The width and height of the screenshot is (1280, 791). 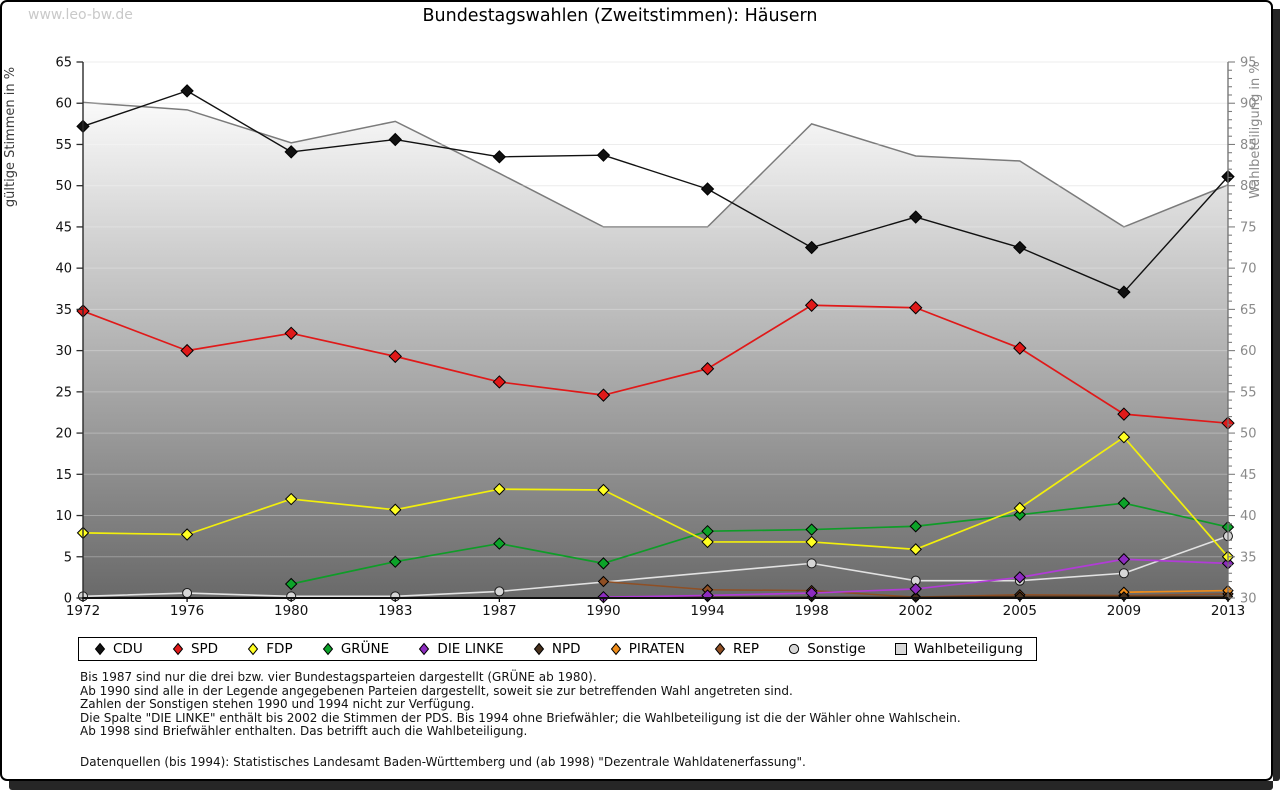 I want to click on legend-item-grüne: GRÜNE, so click(x=354, y=649).